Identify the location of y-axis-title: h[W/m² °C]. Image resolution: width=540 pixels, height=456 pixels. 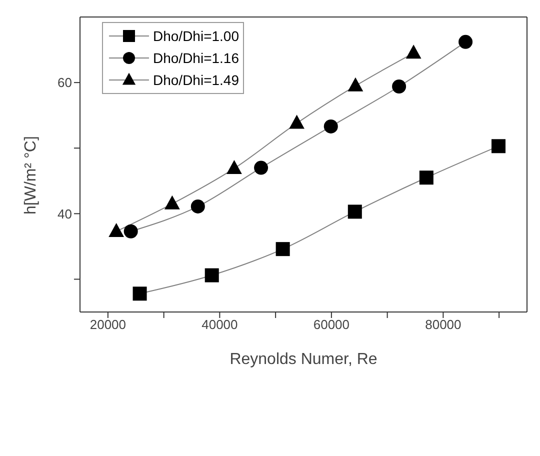
(31, 175).